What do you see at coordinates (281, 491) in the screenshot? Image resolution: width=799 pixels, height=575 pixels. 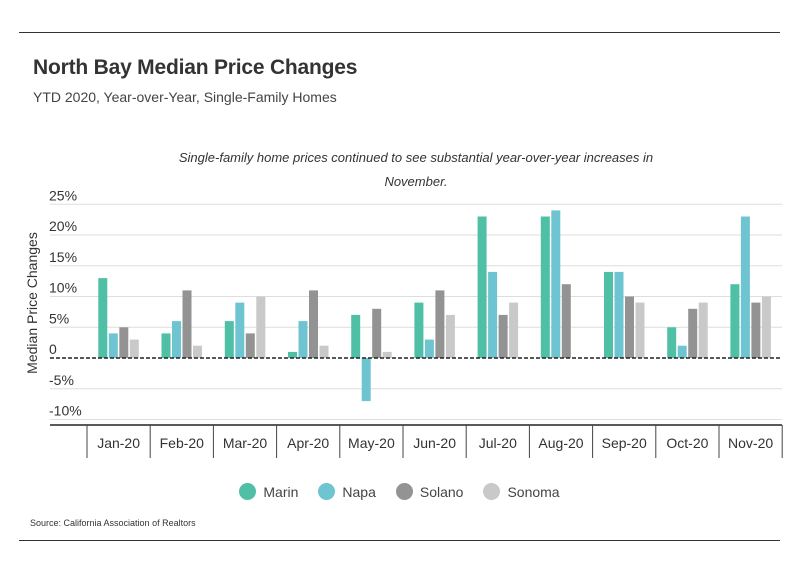 I see `legend-label: Marin` at bounding box center [281, 491].